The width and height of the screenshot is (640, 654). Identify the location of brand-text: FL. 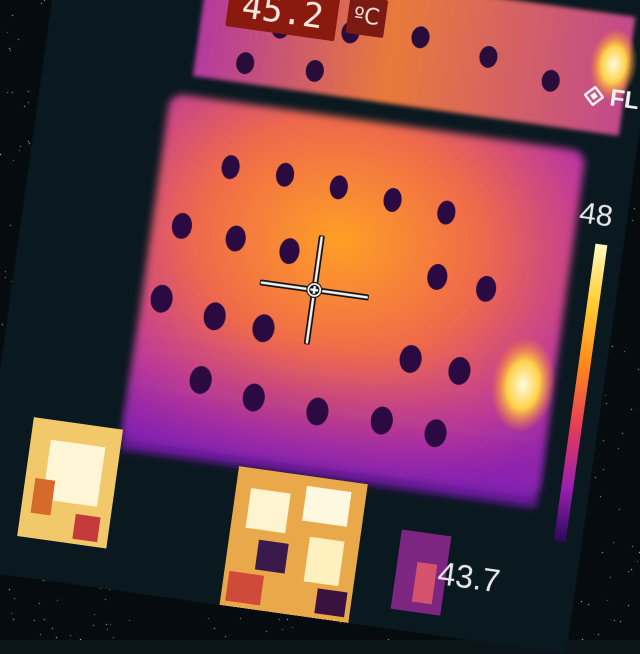
(624, 100).